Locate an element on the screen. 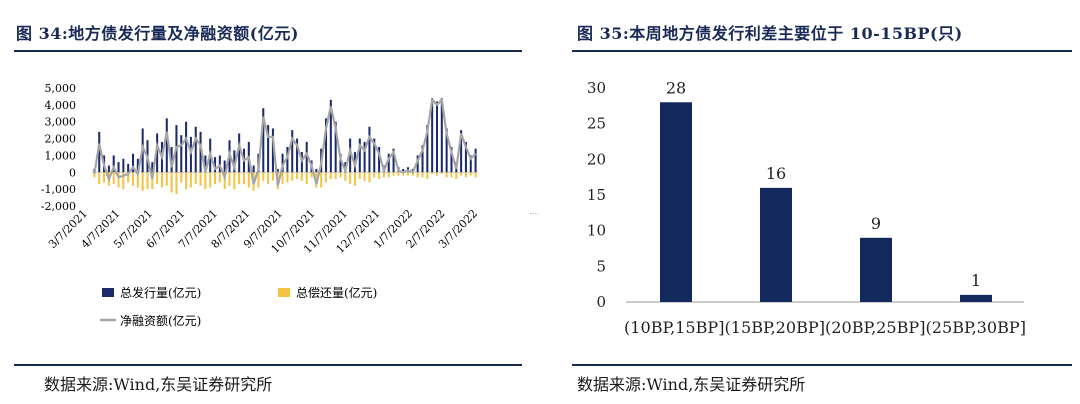  source-note: 数据来源:Wind,东吴证券研究所 is located at coordinates (158, 384).